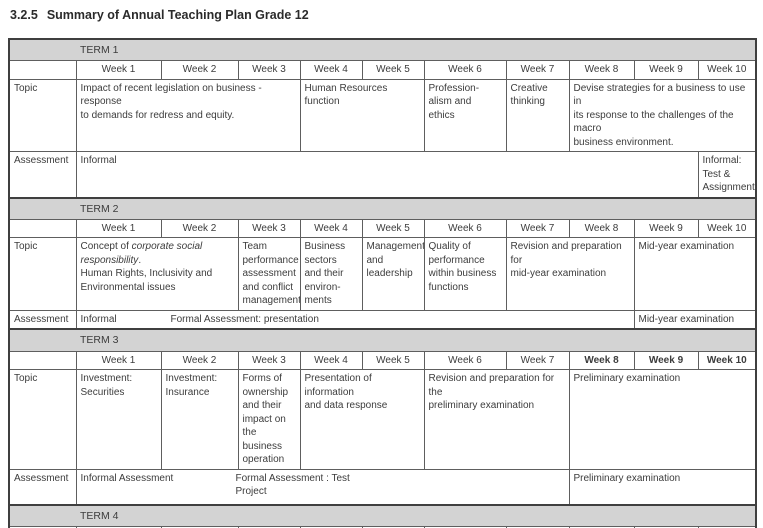 The width and height of the screenshot is (763, 528). What do you see at coordinates (627, 478) in the screenshot?
I see `assessment-text: Preliminary examination` at bounding box center [627, 478].